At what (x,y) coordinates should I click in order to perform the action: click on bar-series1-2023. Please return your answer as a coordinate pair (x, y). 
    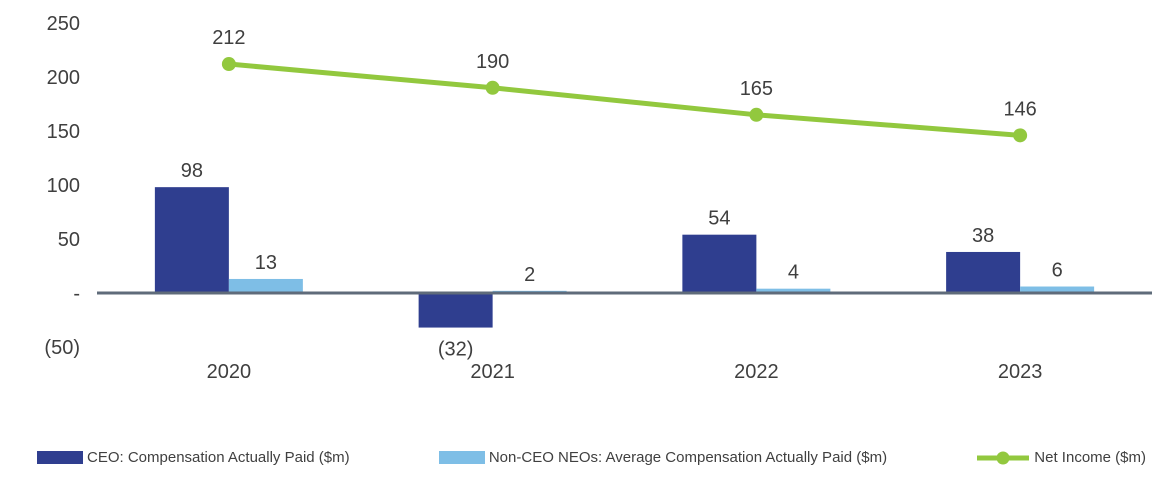
    Looking at the image, I should click on (1057, 289).